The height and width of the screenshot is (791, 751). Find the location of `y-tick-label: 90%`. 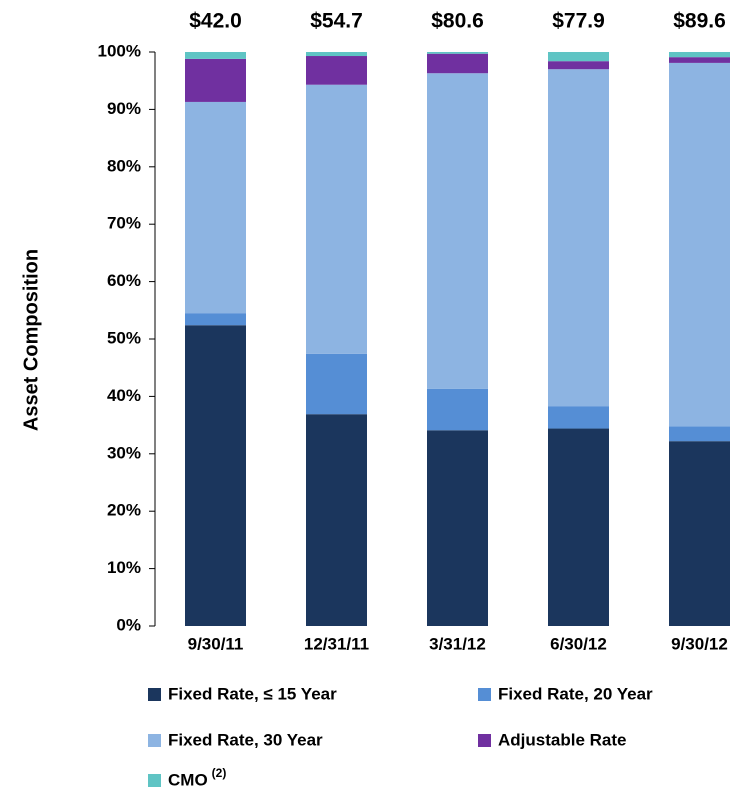

y-tick-label: 90% is located at coordinates (124, 108).